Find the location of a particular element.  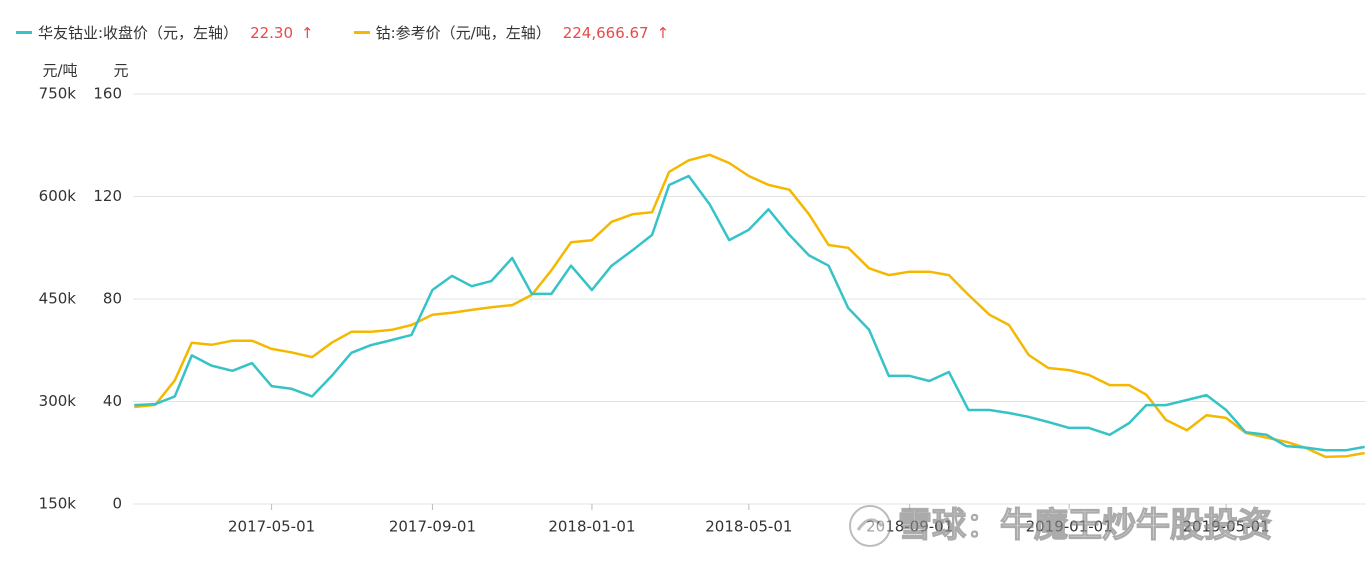

latest-value: 224,666.67 is located at coordinates (605, 32).